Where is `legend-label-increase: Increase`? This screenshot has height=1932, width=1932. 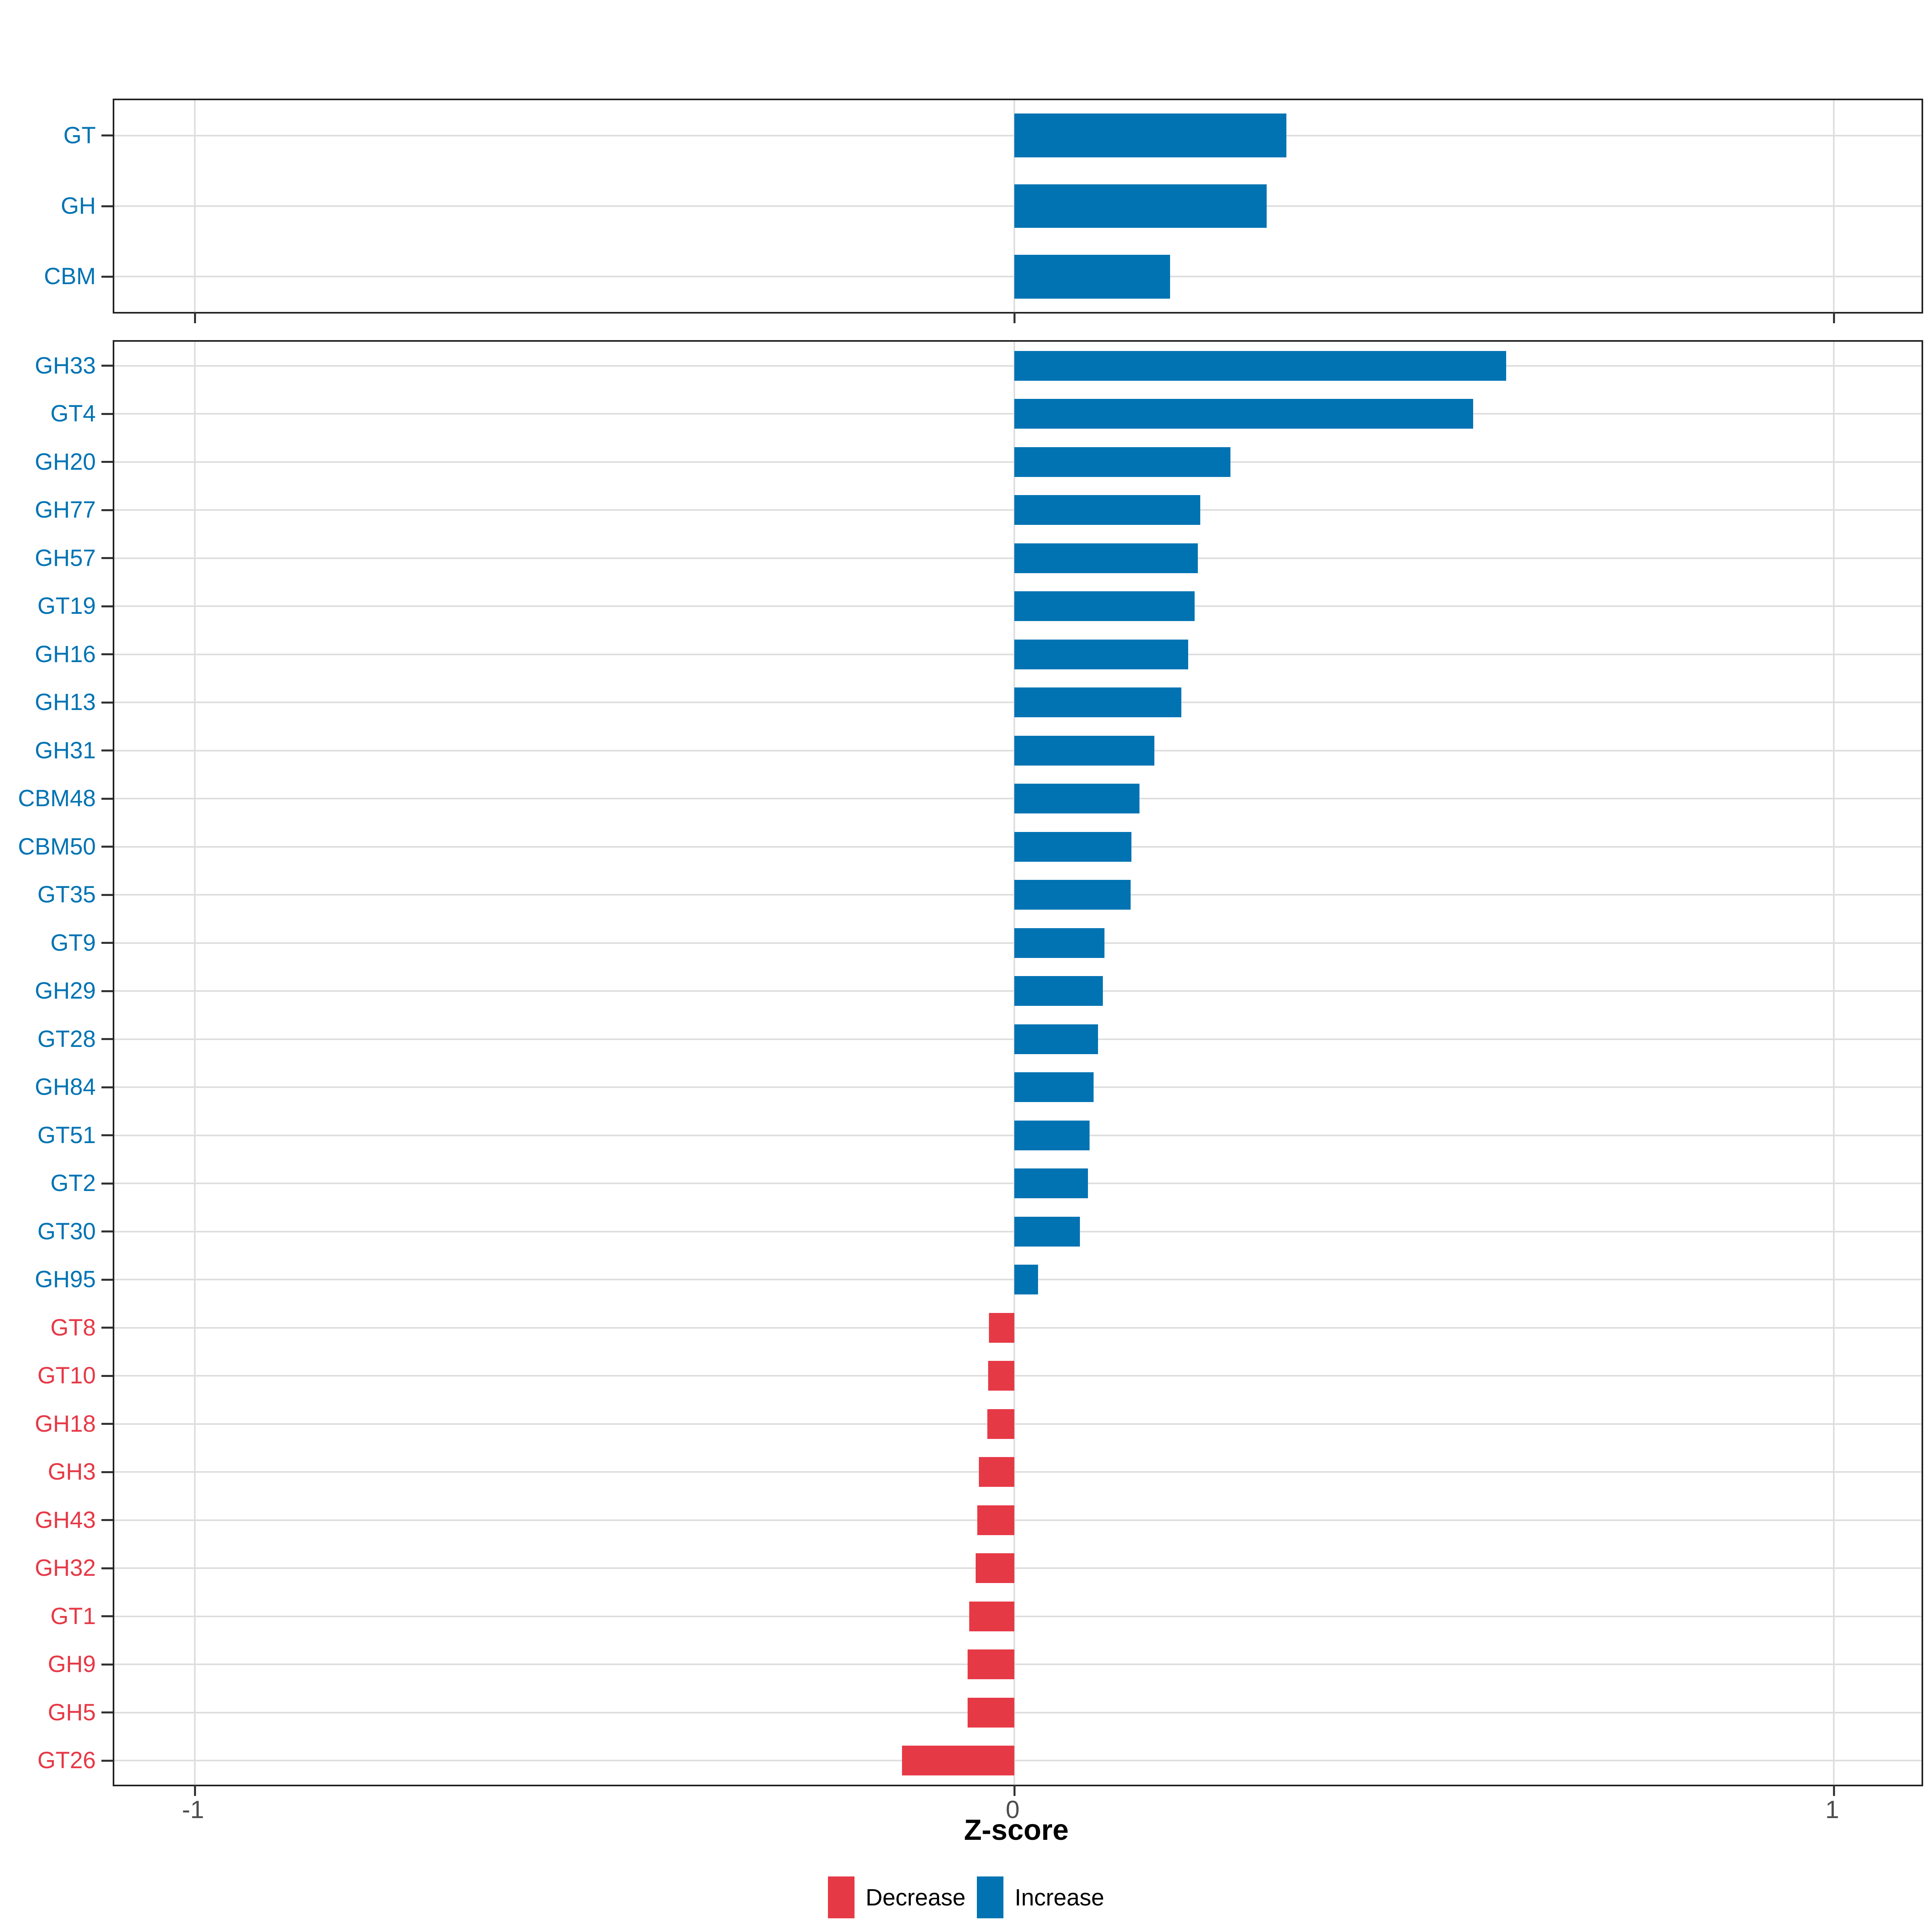
legend-label-increase: Increase is located at coordinates (1059, 1897).